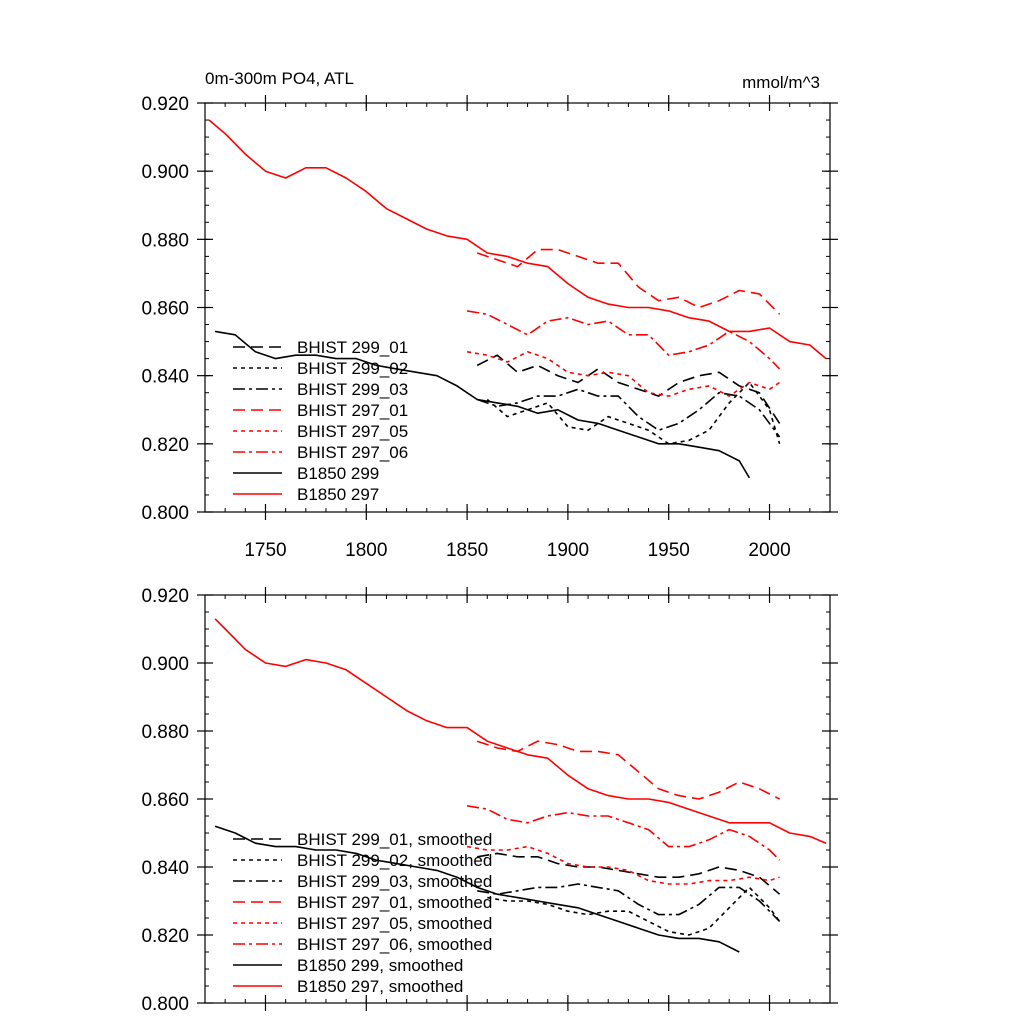 The width and height of the screenshot is (1024, 1024). What do you see at coordinates (352, 347) in the screenshot?
I see `legend-label: BHIST 299_01` at bounding box center [352, 347].